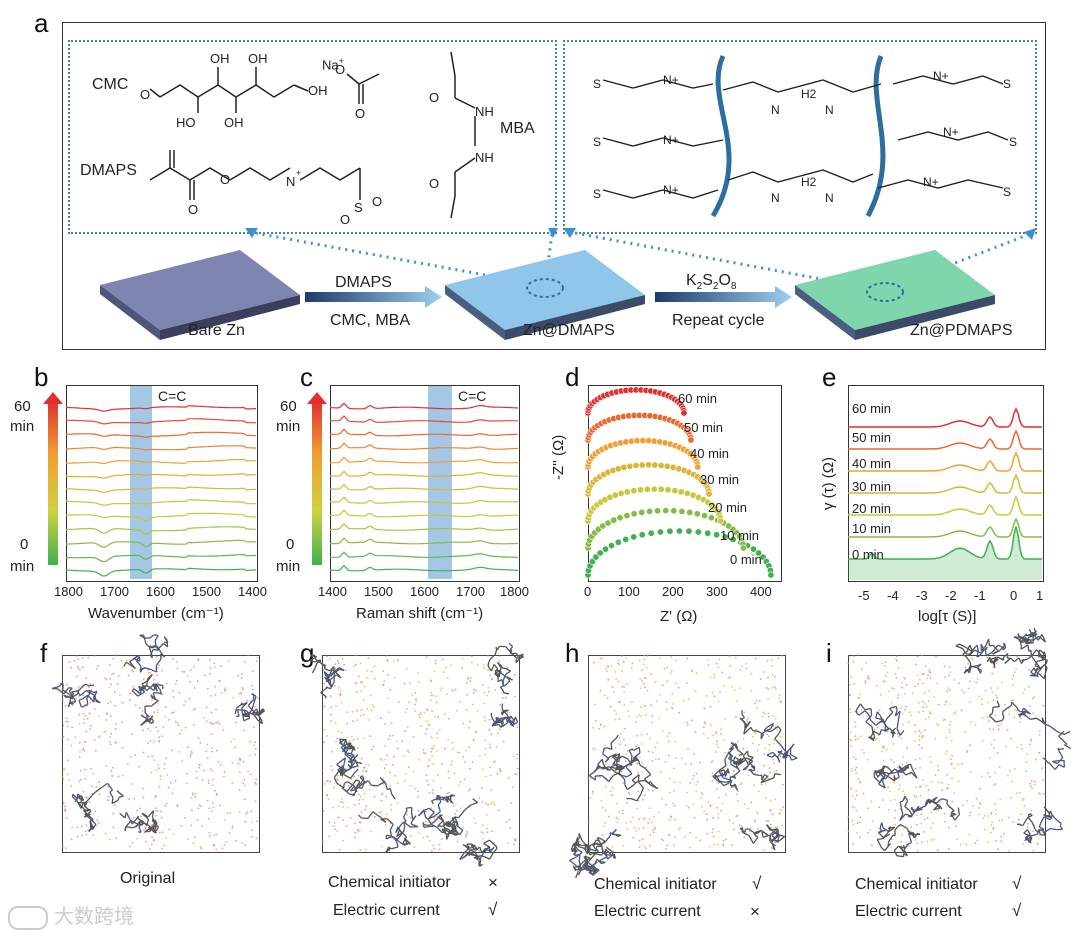 This screenshot has height=938, width=1080. I want to click on raman-band-label: C=C, so click(472, 396).